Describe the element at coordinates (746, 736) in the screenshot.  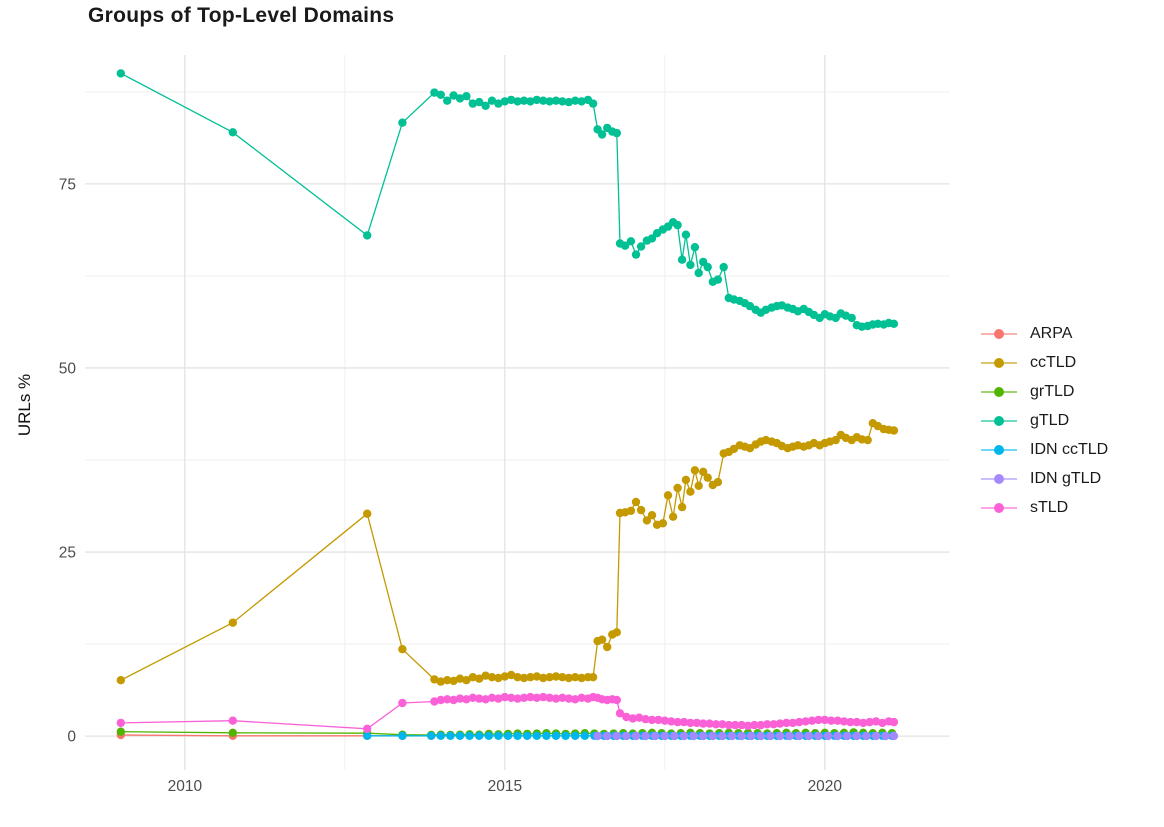
I see `series-IDN-gTLD` at that location.